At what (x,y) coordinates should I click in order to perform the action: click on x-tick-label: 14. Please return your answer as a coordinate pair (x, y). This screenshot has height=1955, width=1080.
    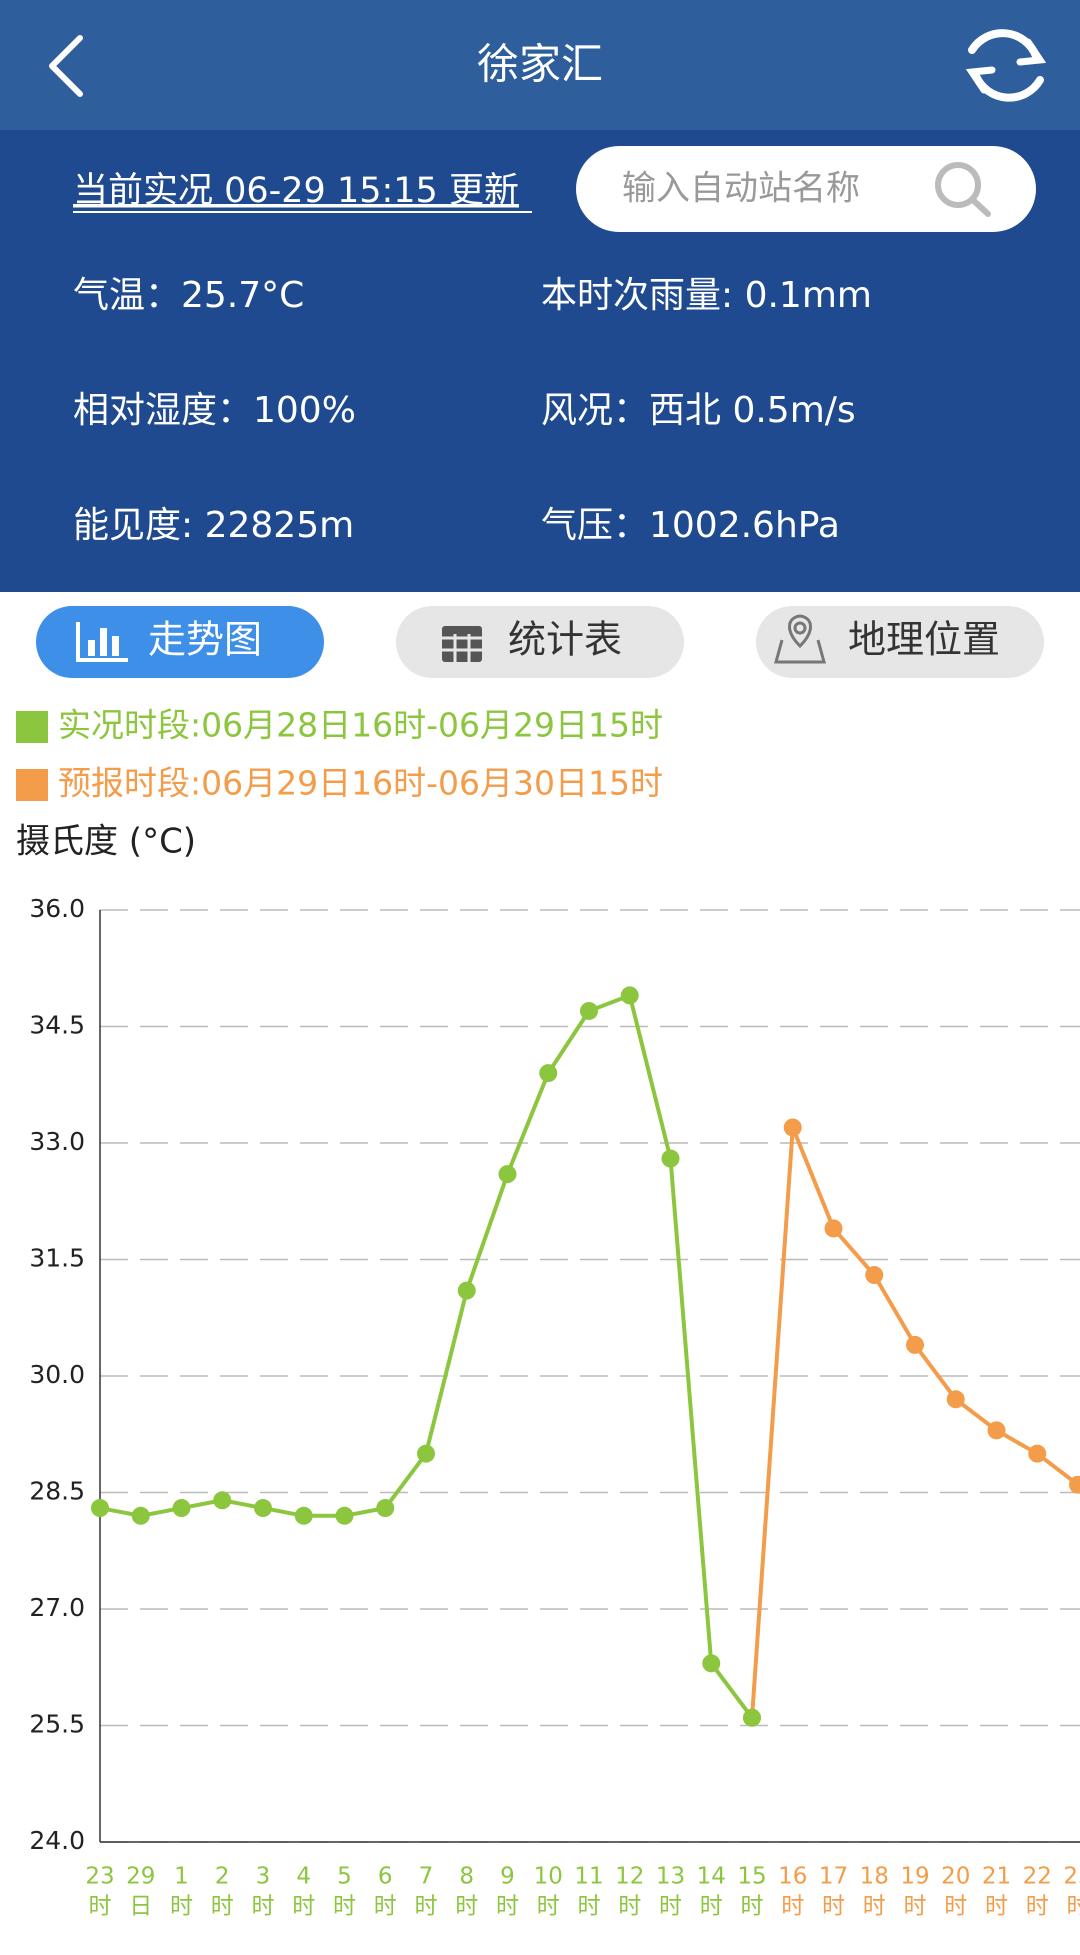
    Looking at the image, I should click on (711, 1877).